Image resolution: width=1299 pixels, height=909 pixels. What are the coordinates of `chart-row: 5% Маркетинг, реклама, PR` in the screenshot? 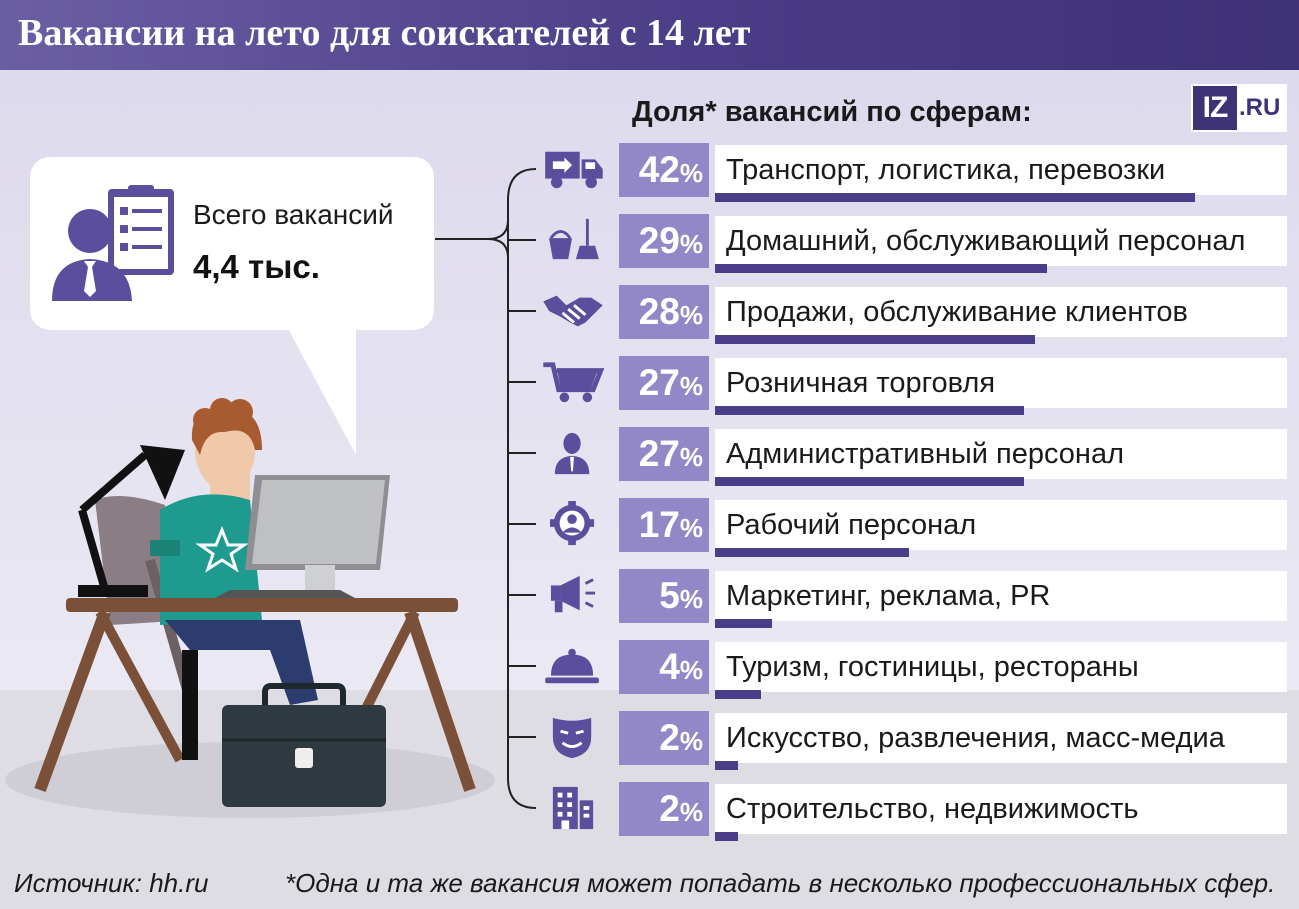 It's located at (915, 598).